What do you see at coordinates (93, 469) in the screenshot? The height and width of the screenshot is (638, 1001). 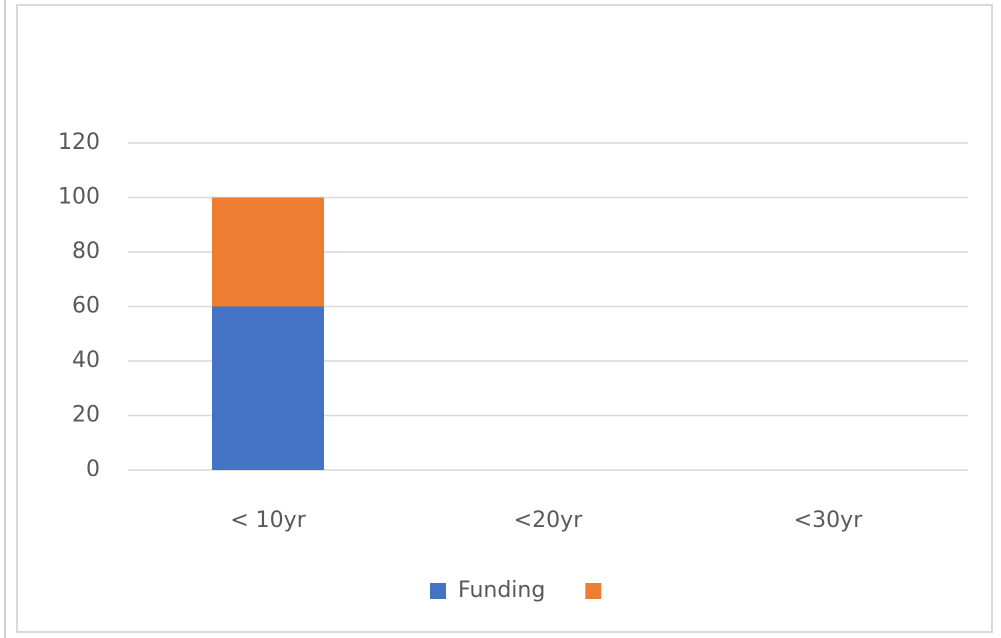 I see `y-tick-label: 0` at bounding box center [93, 469].